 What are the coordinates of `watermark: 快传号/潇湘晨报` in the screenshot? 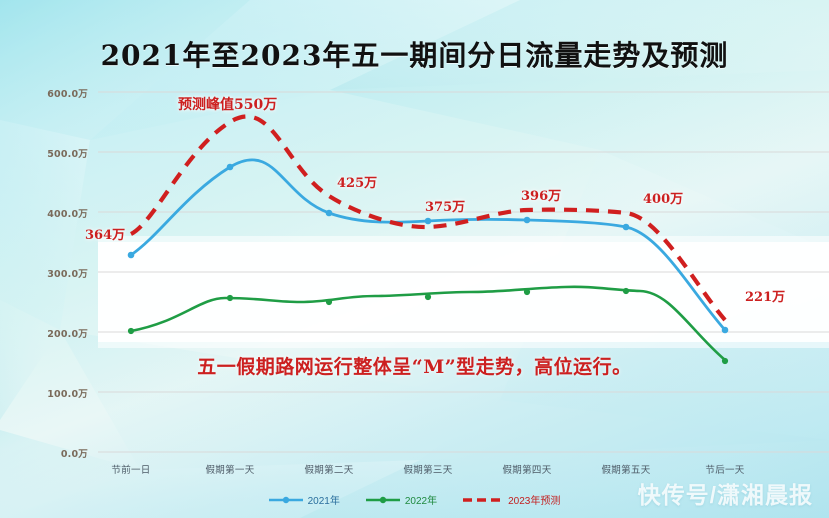 It's located at (725, 495).